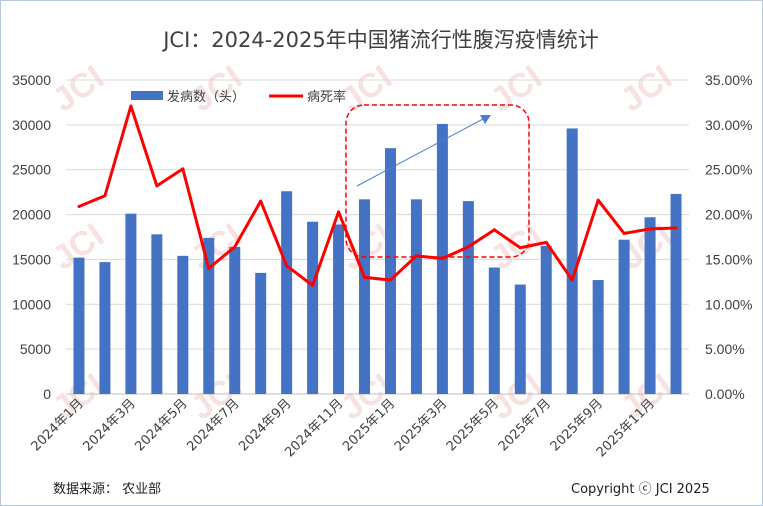 The image size is (763, 506). What do you see at coordinates (31, 259) in the screenshot?
I see `y-left-tick-label: 15000` at bounding box center [31, 259].